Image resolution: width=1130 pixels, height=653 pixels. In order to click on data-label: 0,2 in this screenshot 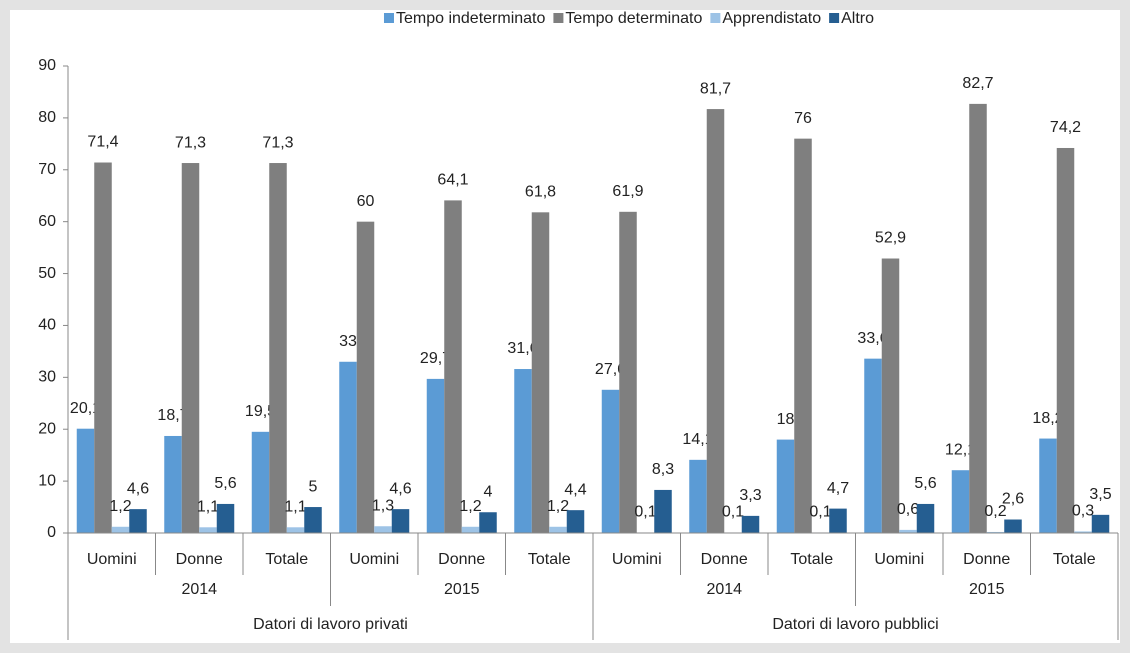, I will do `click(995, 511)`.